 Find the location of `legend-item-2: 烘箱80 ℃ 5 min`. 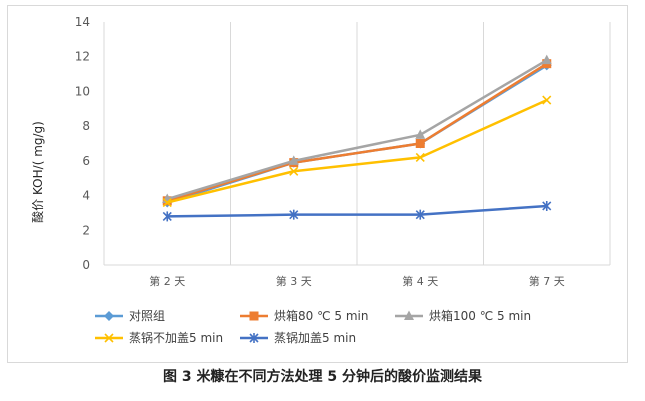

legend-item-2: 烘箱80 ℃ 5 min is located at coordinates (304, 315).